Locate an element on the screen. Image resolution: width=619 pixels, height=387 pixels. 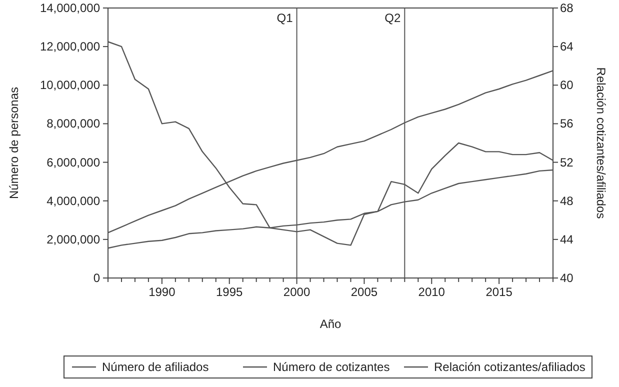
y-tick-label: 8,000,000 is located at coordinates (73, 123).